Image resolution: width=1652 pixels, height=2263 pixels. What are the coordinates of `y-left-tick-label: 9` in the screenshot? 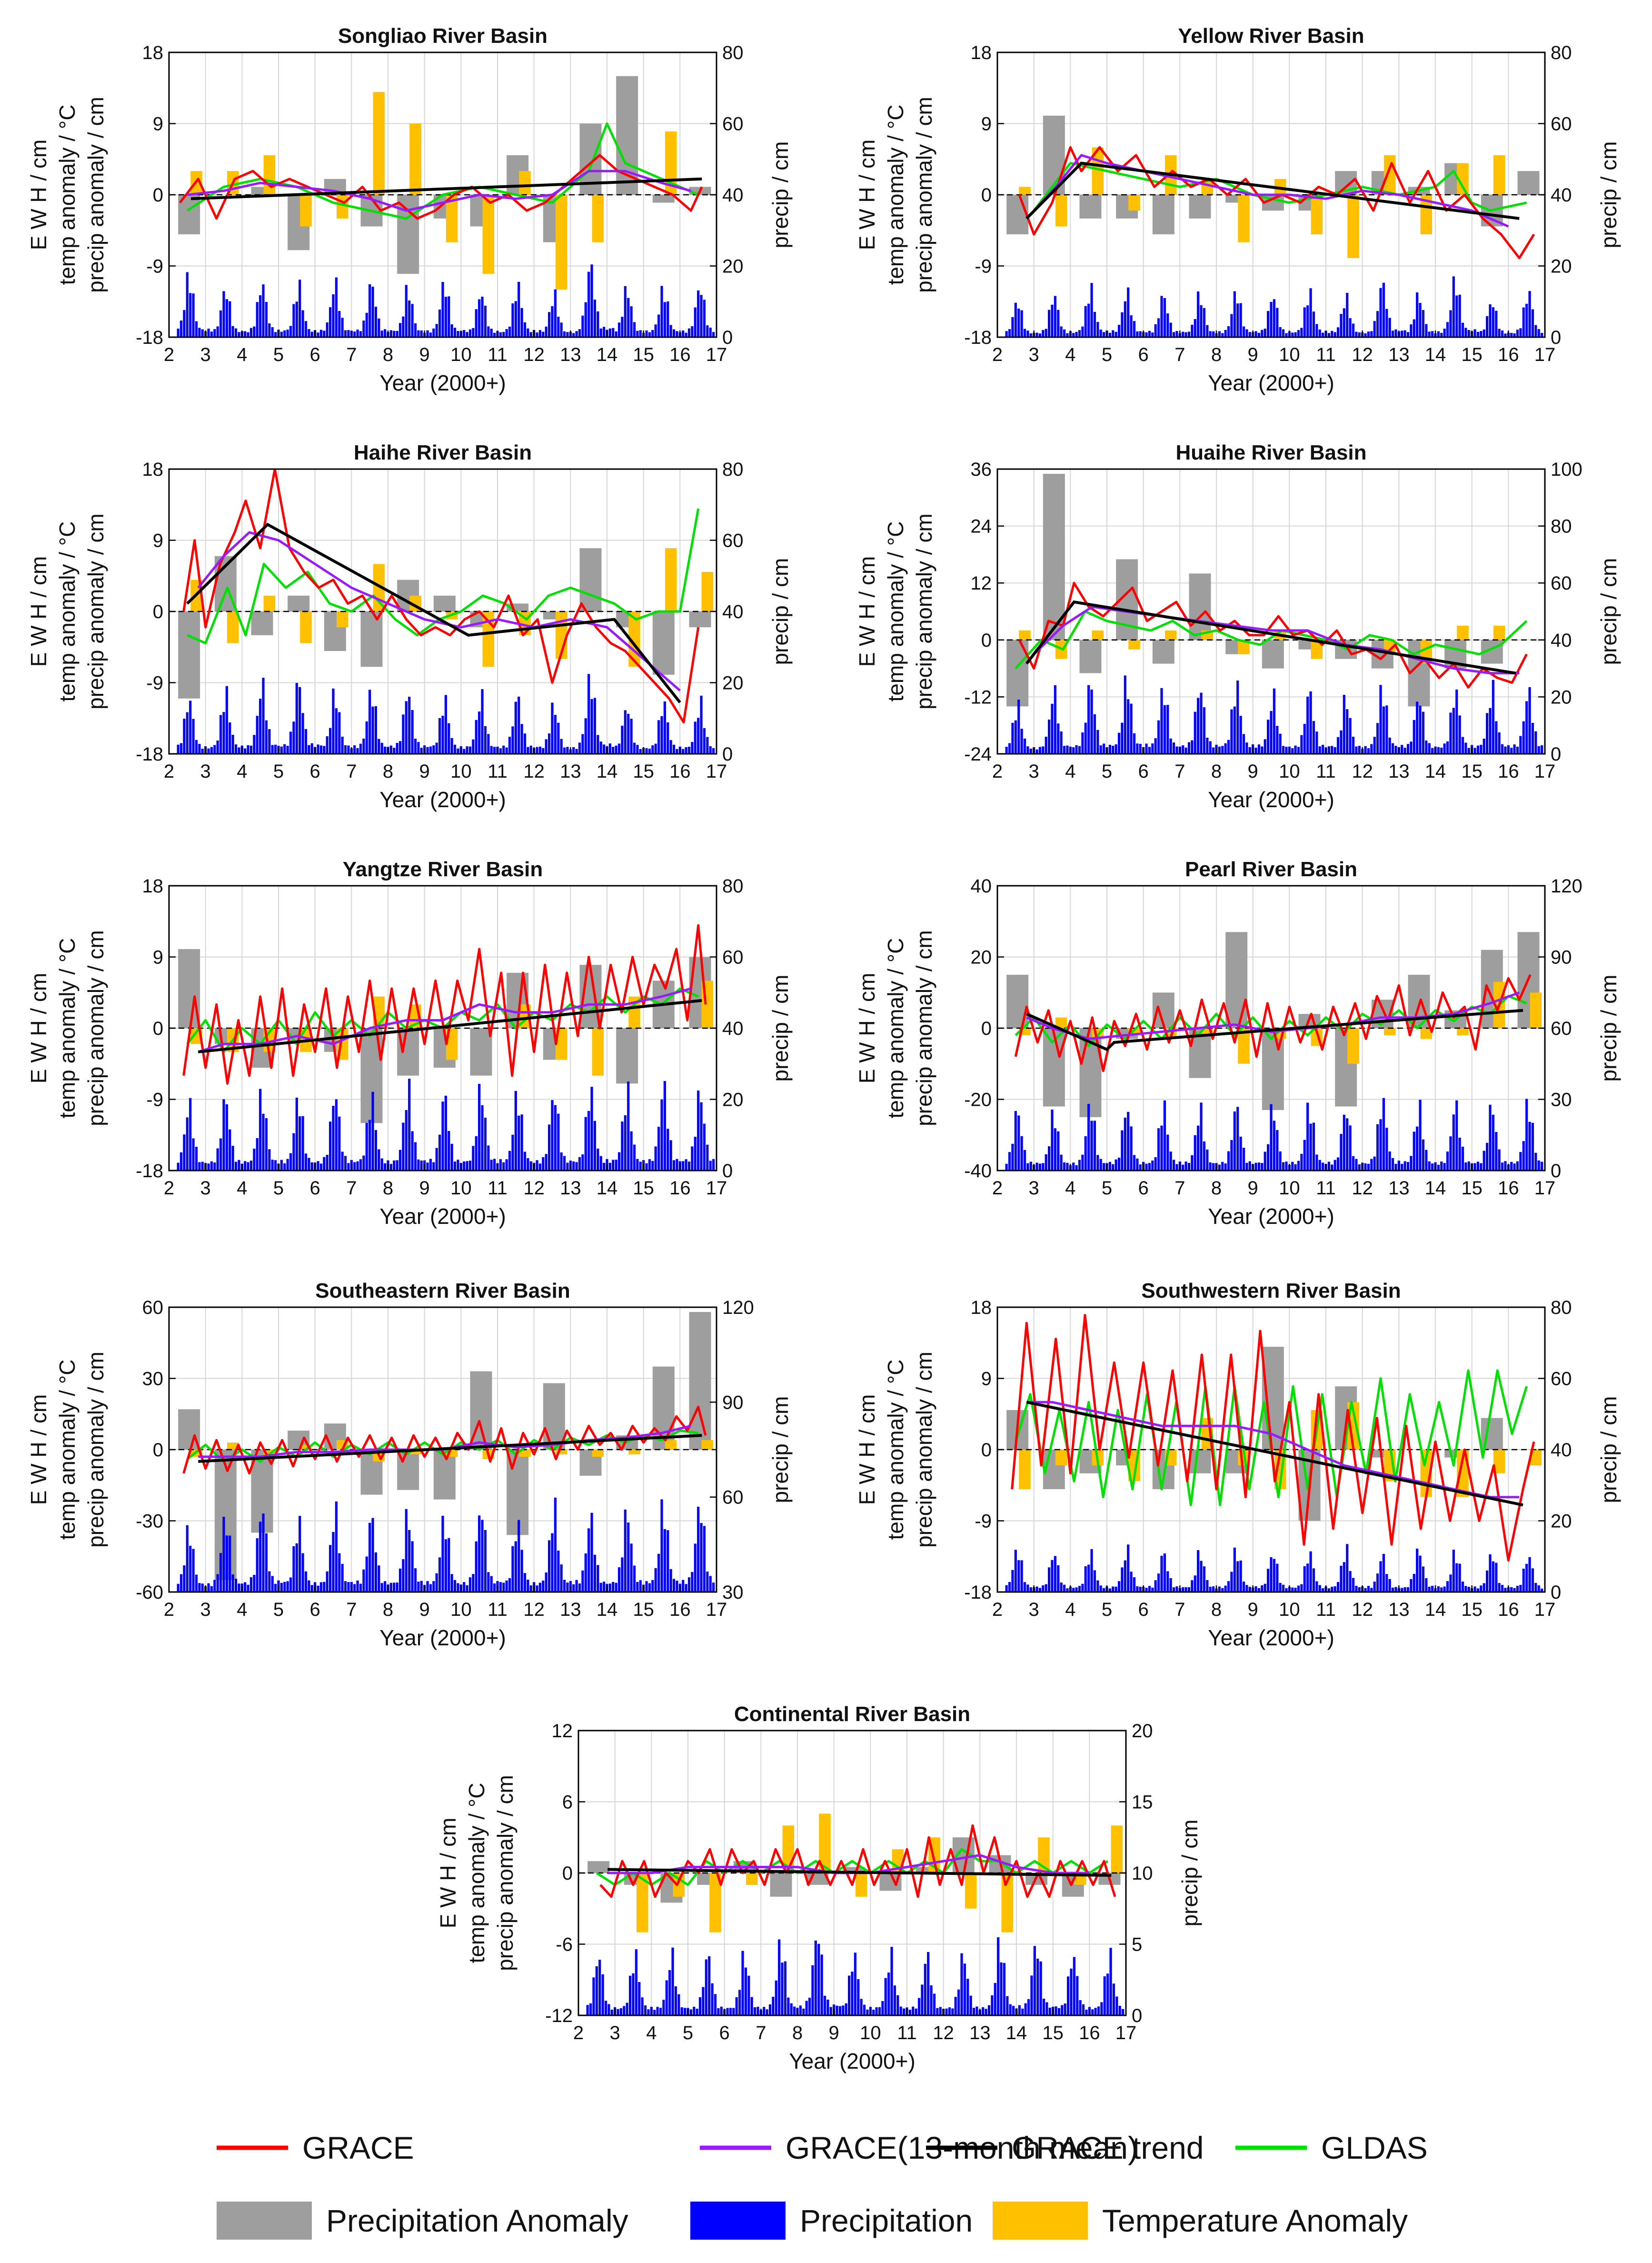 It's located at (986, 124).